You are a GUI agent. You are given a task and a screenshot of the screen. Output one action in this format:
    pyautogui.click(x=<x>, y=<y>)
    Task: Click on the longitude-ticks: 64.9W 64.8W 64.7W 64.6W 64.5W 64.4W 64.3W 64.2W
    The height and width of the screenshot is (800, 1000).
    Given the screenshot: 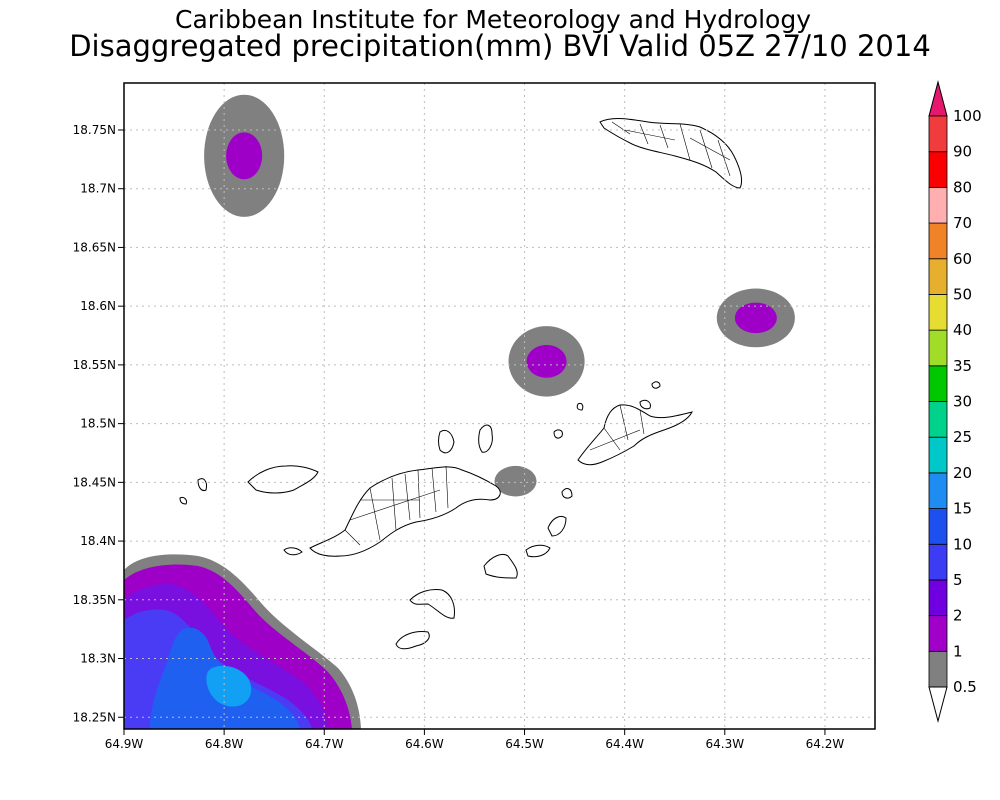 What is the action you would take?
    pyautogui.click(x=475, y=740)
    